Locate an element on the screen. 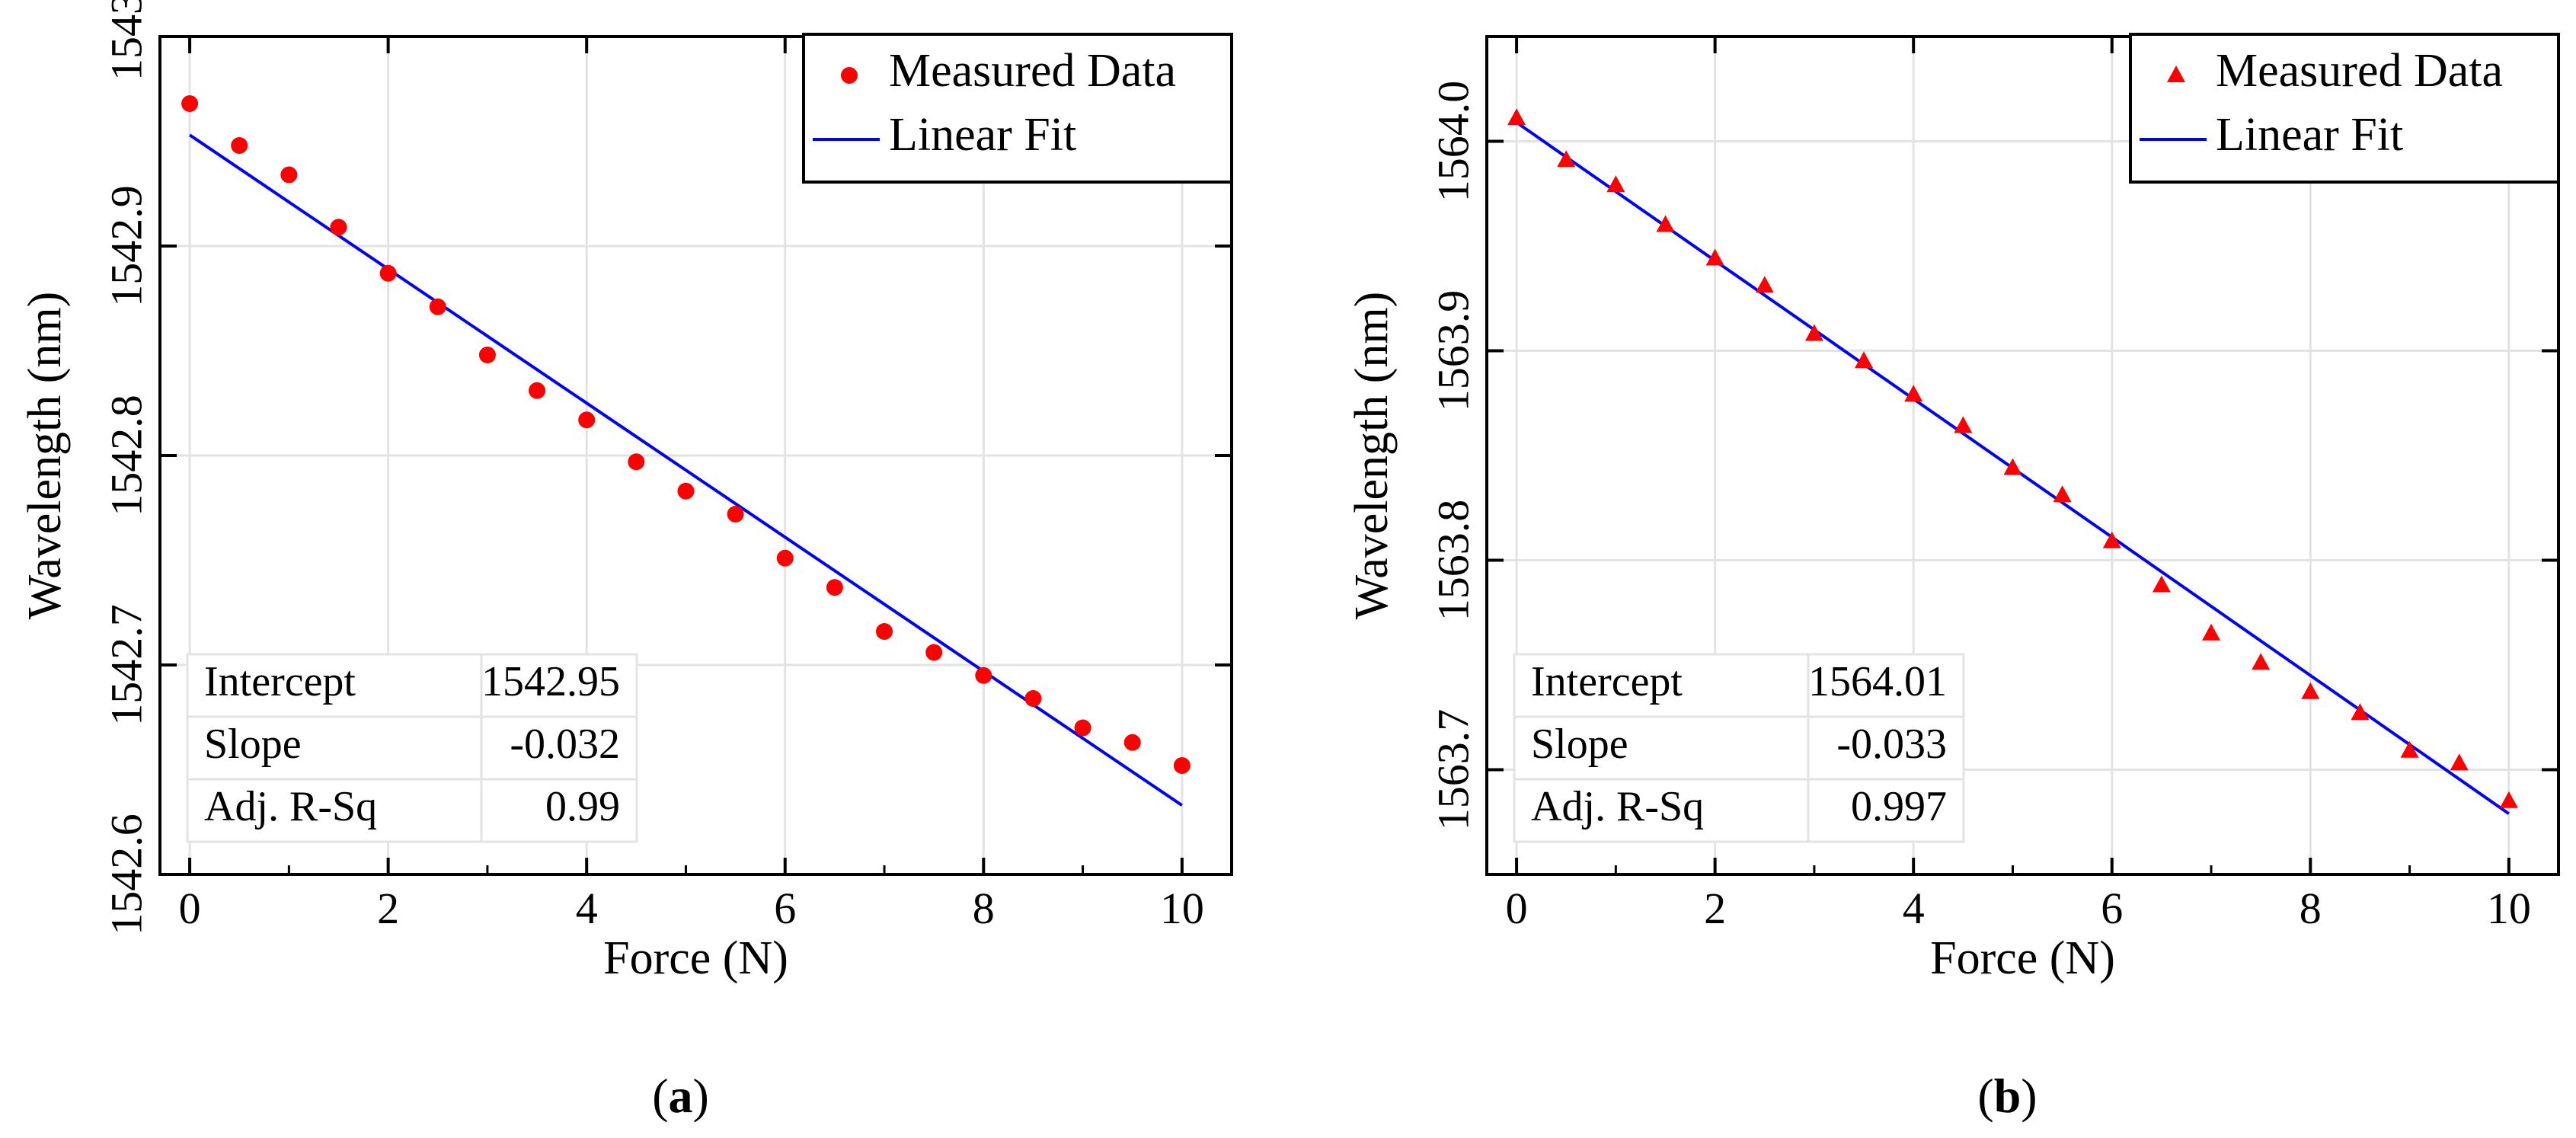 Image resolution: width=2576 pixels, height=1138 pixels. y-tick-label: 1564.0 is located at coordinates (1453, 142).